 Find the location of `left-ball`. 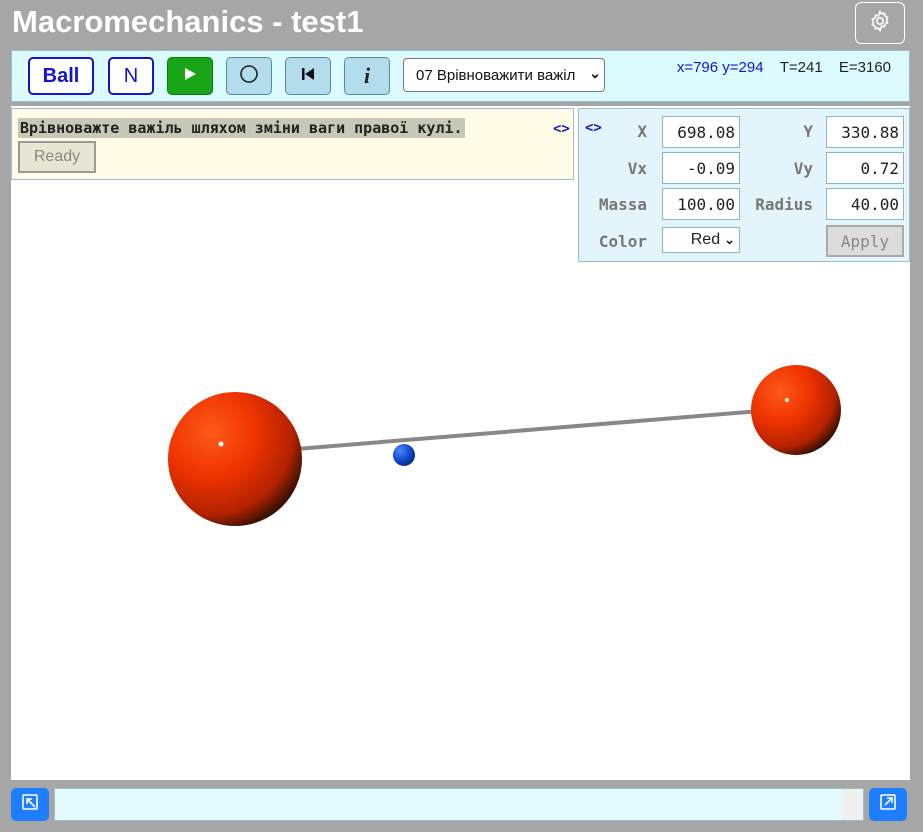

left-ball is located at coordinates (235, 459).